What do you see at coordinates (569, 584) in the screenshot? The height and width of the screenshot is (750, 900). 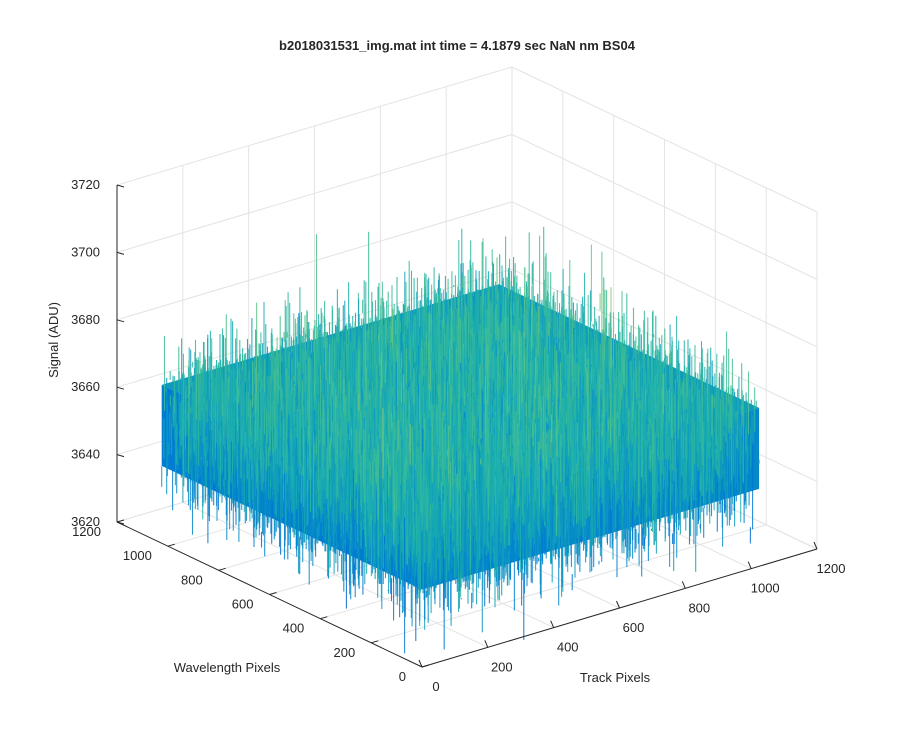 I see `floor-grid-line` at bounding box center [569, 584].